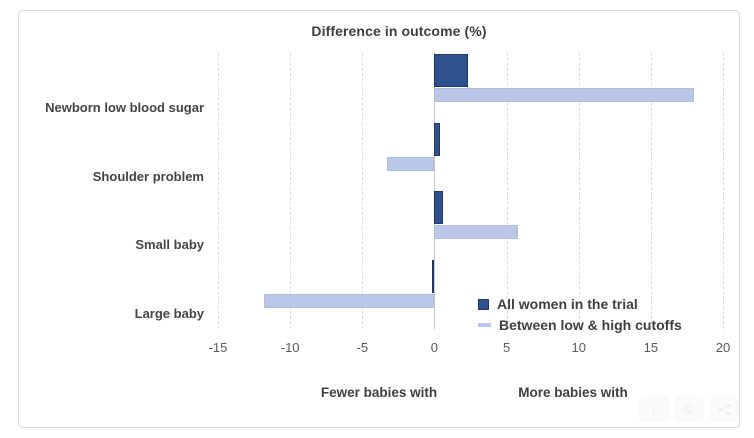  I want to click on x-tick-label: 10, so click(578, 347).